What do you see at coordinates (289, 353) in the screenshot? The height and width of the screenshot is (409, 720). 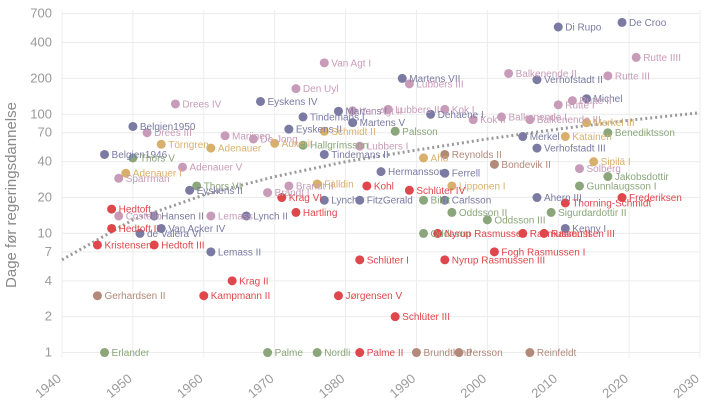 I see `data-point-label: Palme` at bounding box center [289, 353].